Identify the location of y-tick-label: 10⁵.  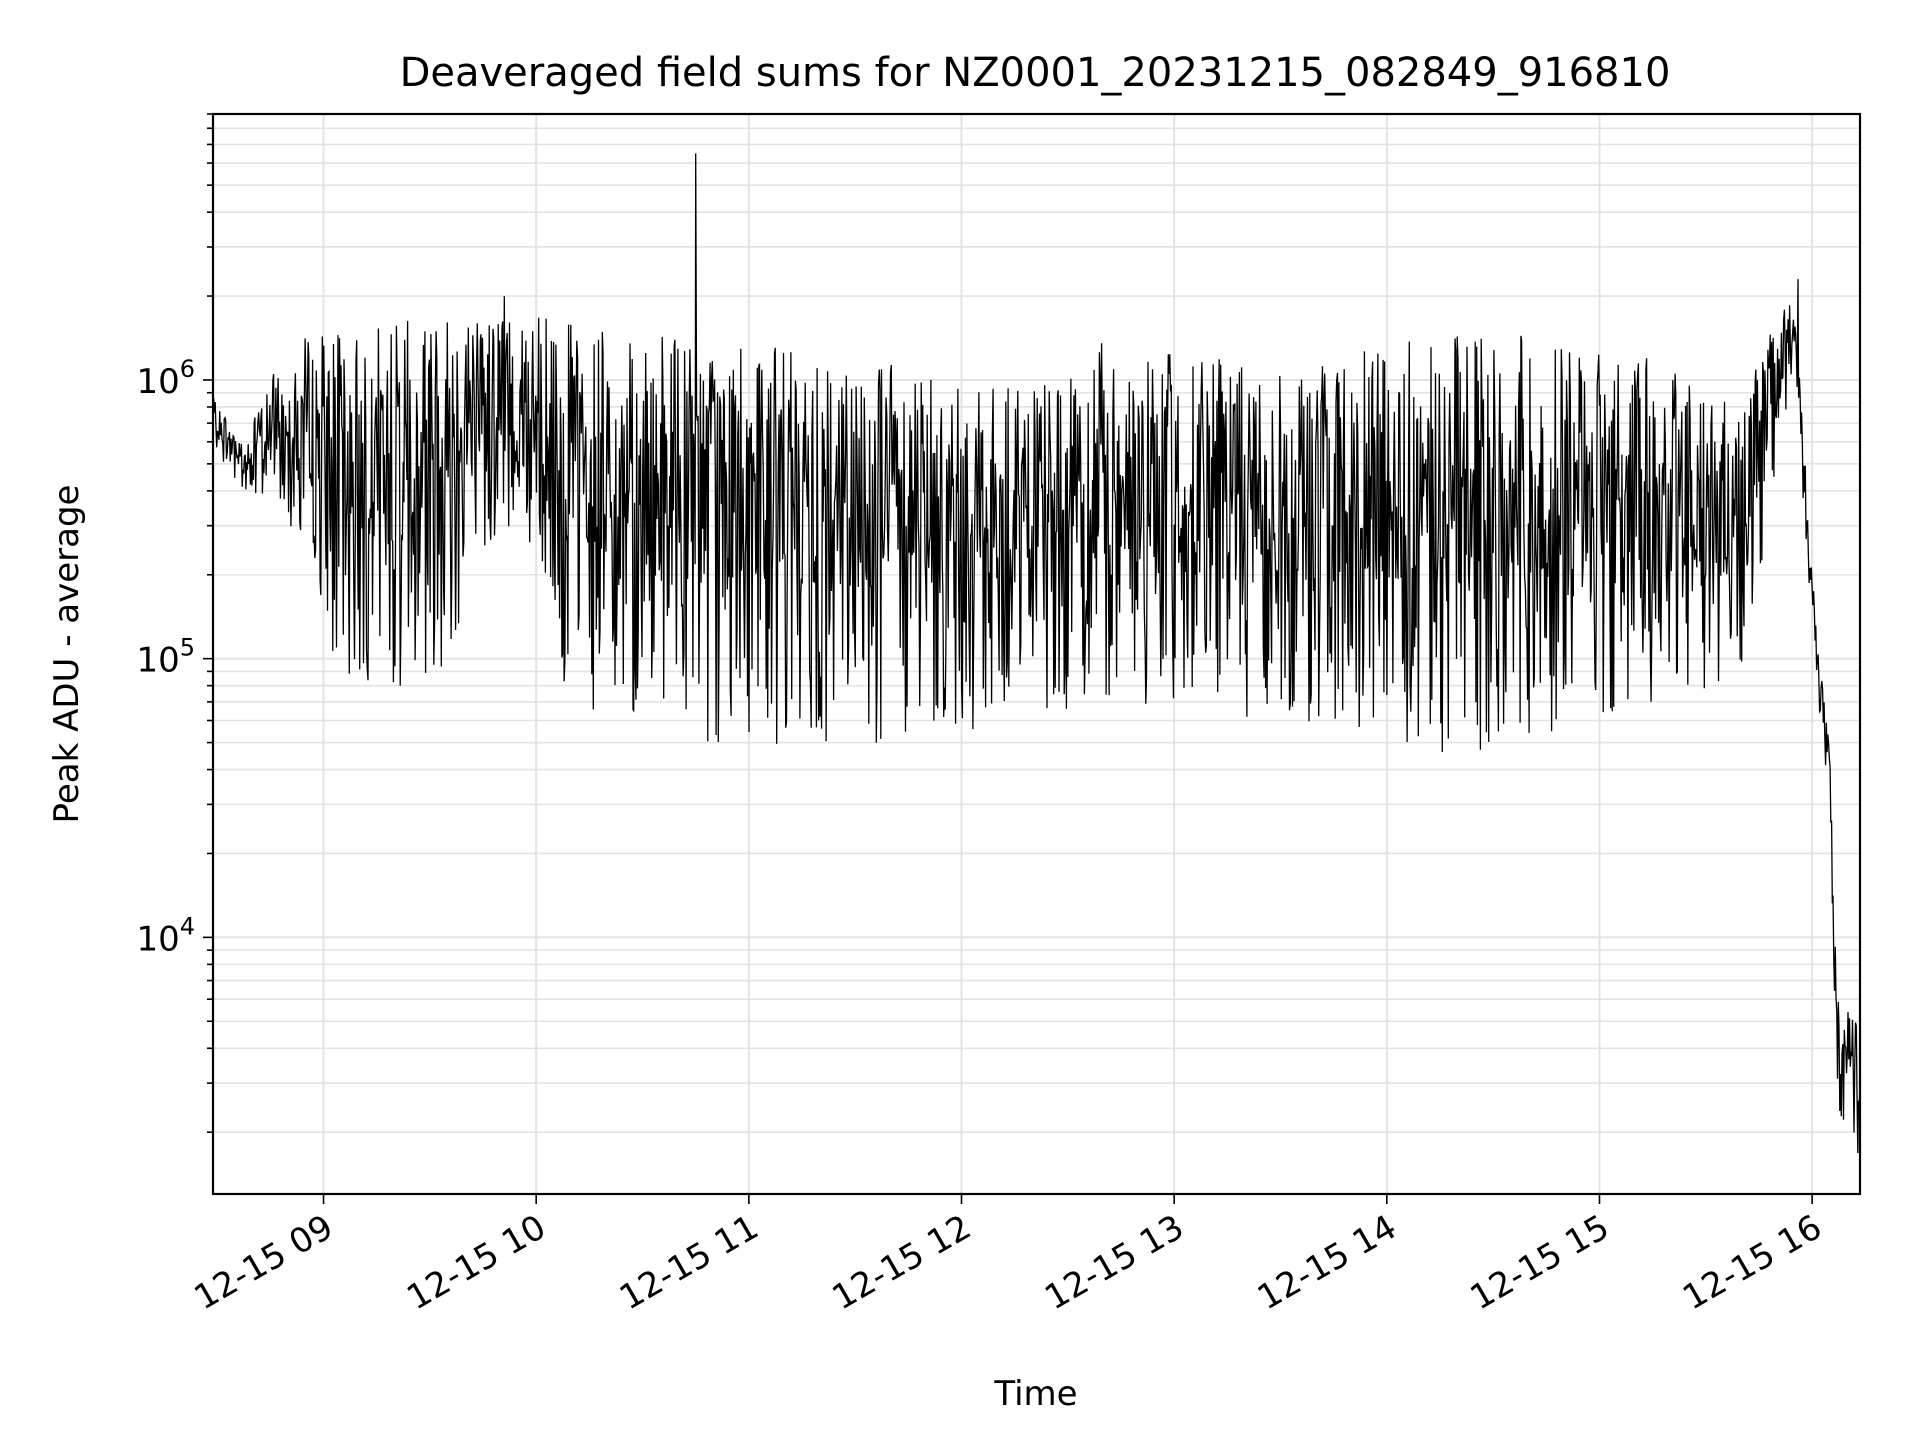
(165, 657).